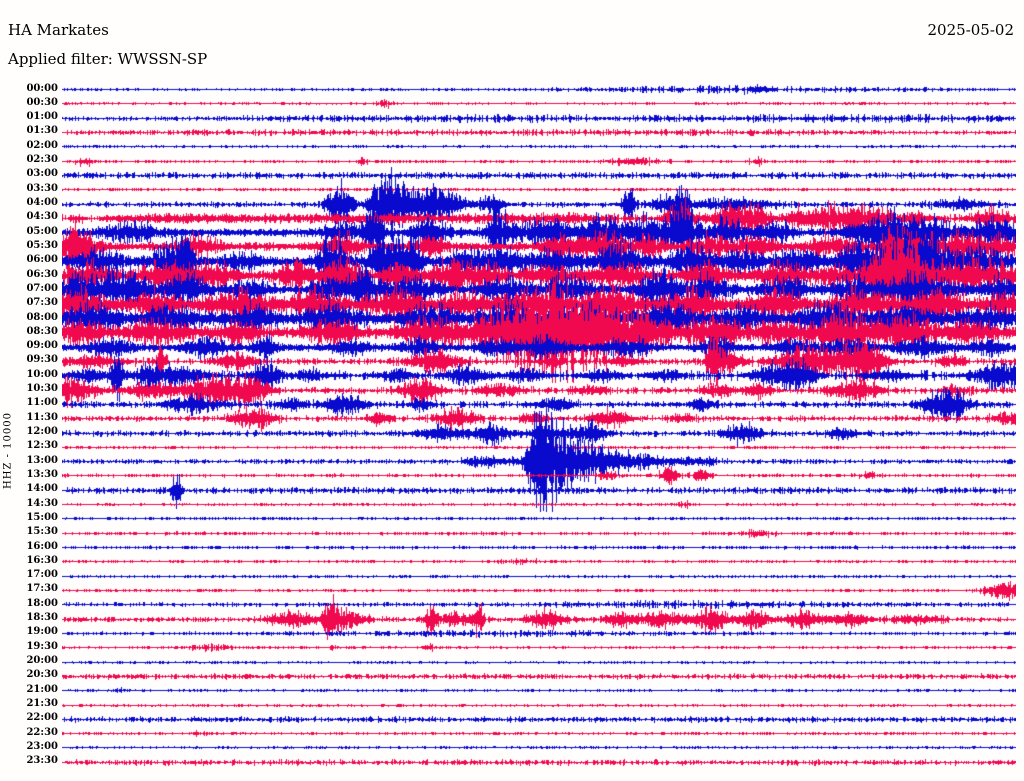 This screenshot has height=781, width=1024. I want to click on time-label: 01:30, so click(42, 131).